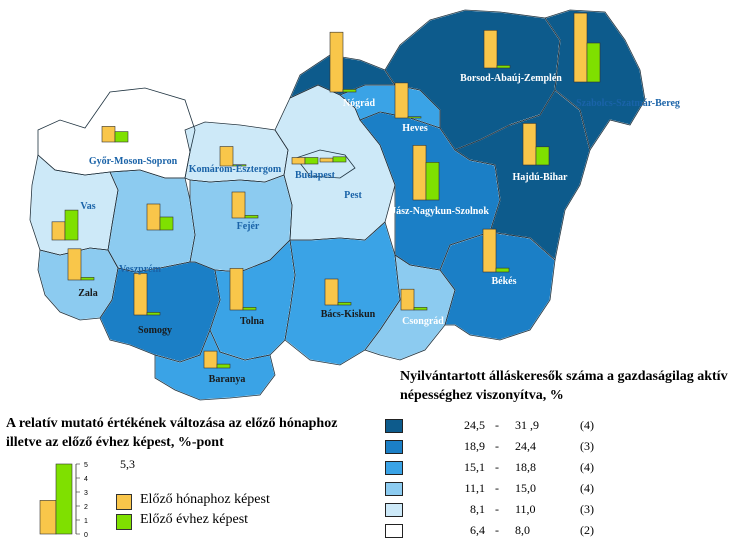  What do you see at coordinates (474, 488) in the screenshot?
I see `class-low: 11,1` at bounding box center [474, 488].